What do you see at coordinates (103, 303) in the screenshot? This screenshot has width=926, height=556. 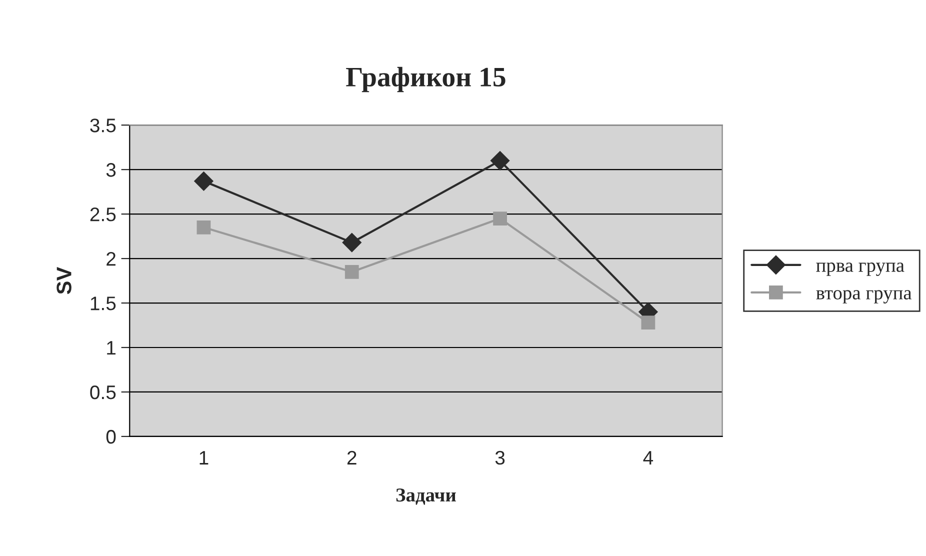 I see `y-tick-label: 1.5` at bounding box center [103, 303].